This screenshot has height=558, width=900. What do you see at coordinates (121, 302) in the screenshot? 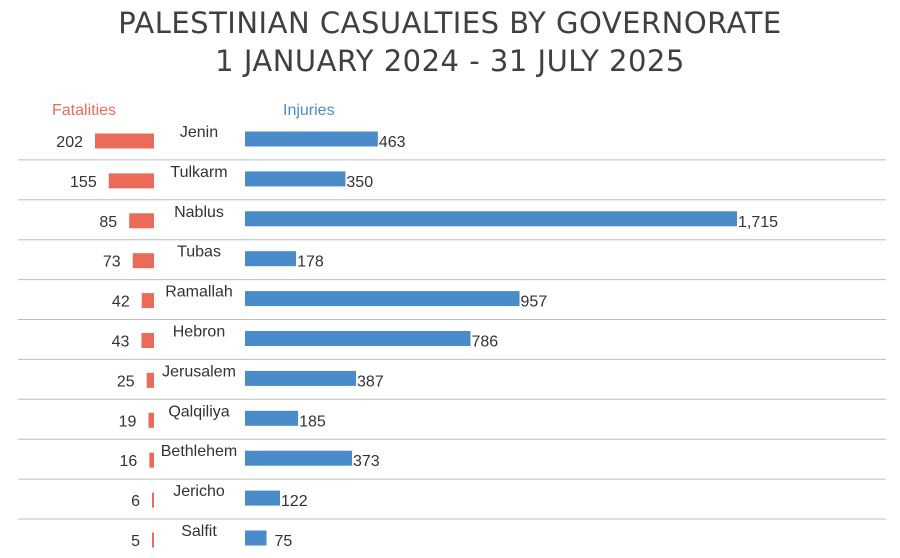
I see `fatalities-value-label: 42` at bounding box center [121, 302].